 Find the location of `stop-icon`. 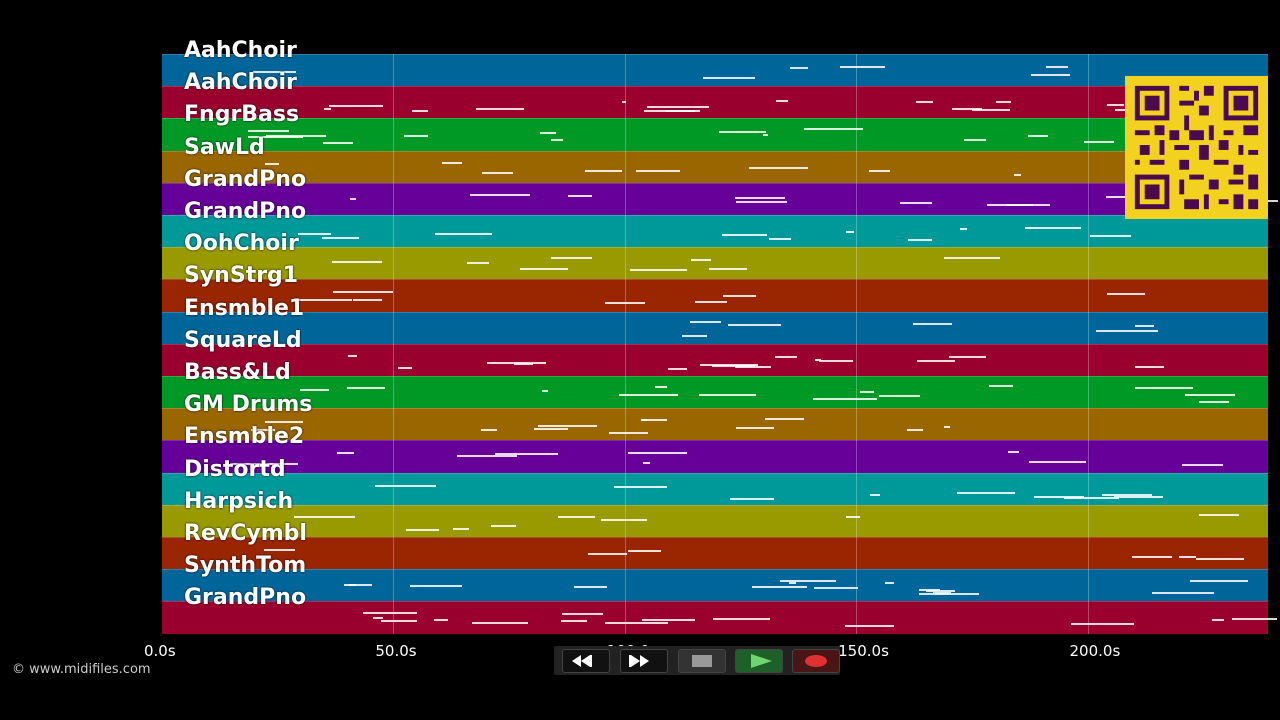

stop-icon is located at coordinates (702, 661).